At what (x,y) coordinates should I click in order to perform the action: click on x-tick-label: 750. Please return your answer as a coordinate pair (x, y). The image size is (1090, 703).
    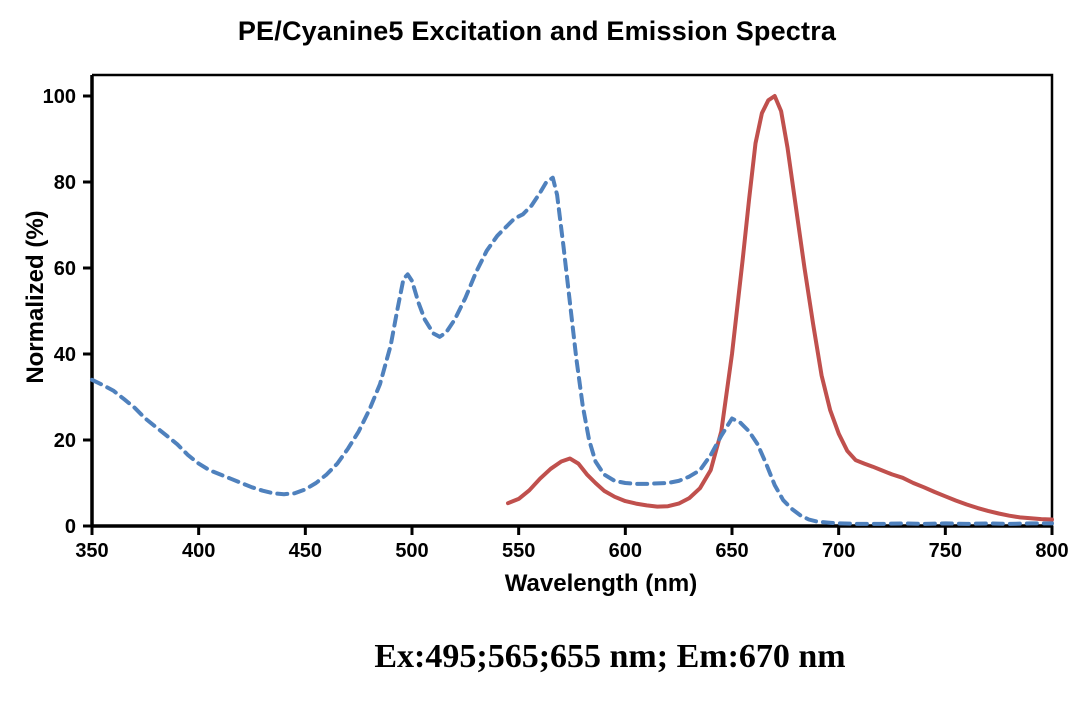
    Looking at the image, I should click on (945, 551).